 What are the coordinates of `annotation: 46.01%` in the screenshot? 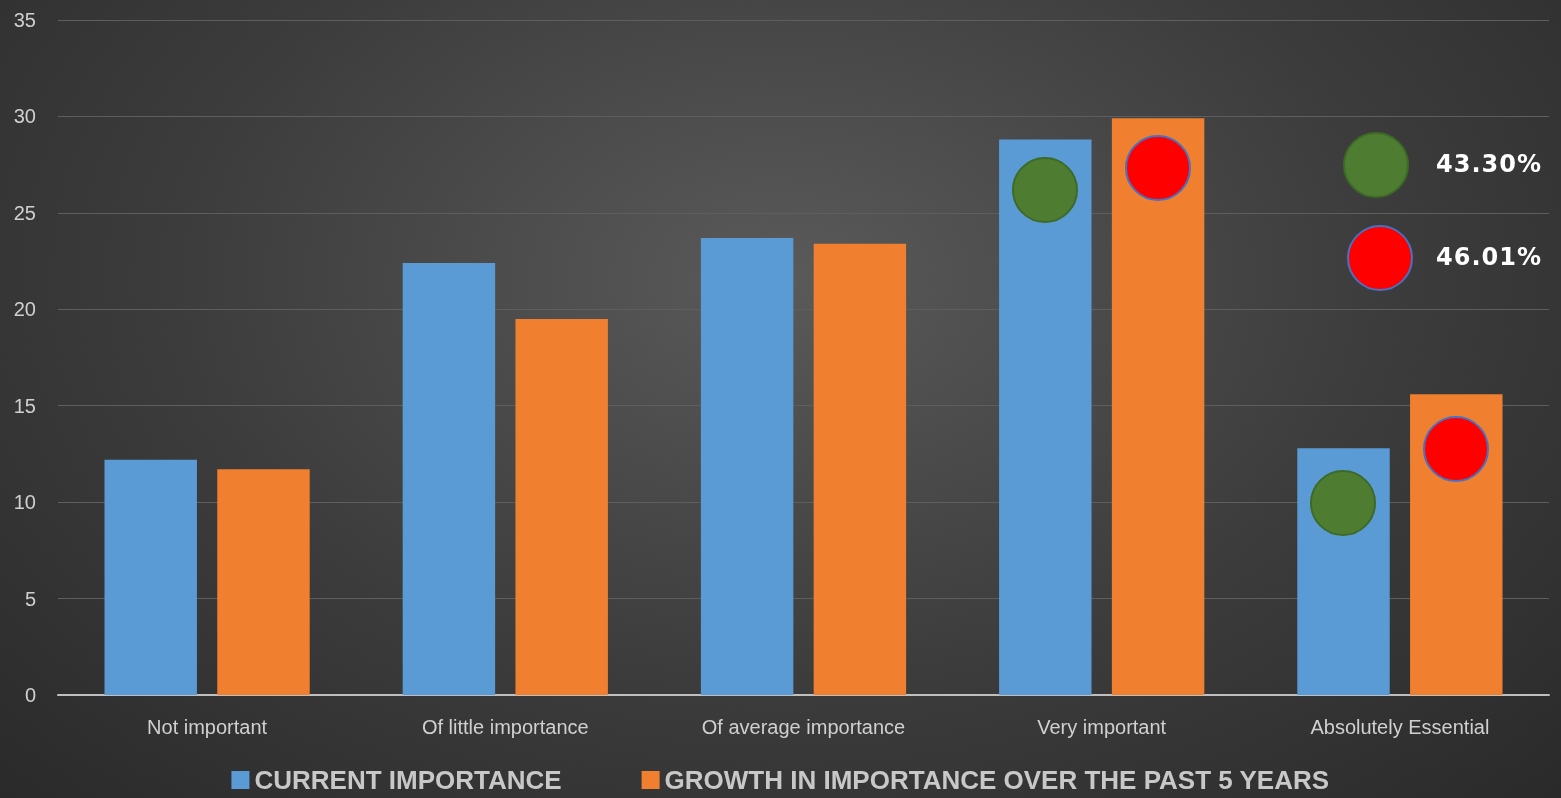 It's located at (1489, 257).